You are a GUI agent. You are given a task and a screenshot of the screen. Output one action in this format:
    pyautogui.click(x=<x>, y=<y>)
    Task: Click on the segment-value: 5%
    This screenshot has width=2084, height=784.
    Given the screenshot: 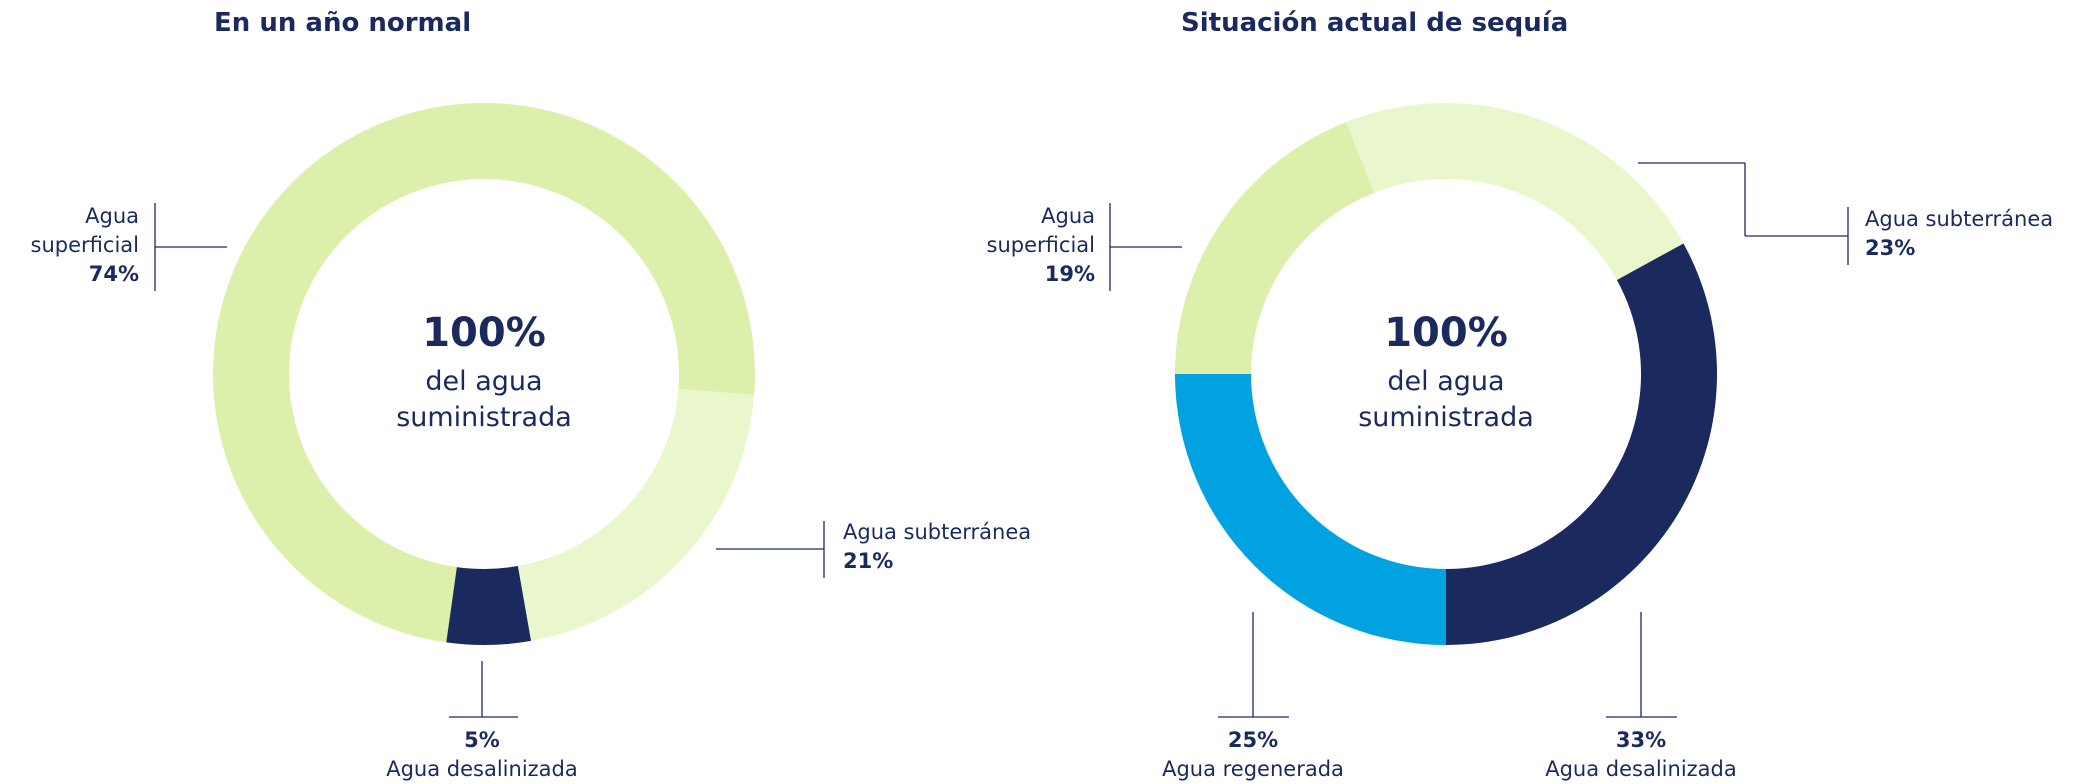 What is the action you would take?
    pyautogui.click(x=482, y=740)
    